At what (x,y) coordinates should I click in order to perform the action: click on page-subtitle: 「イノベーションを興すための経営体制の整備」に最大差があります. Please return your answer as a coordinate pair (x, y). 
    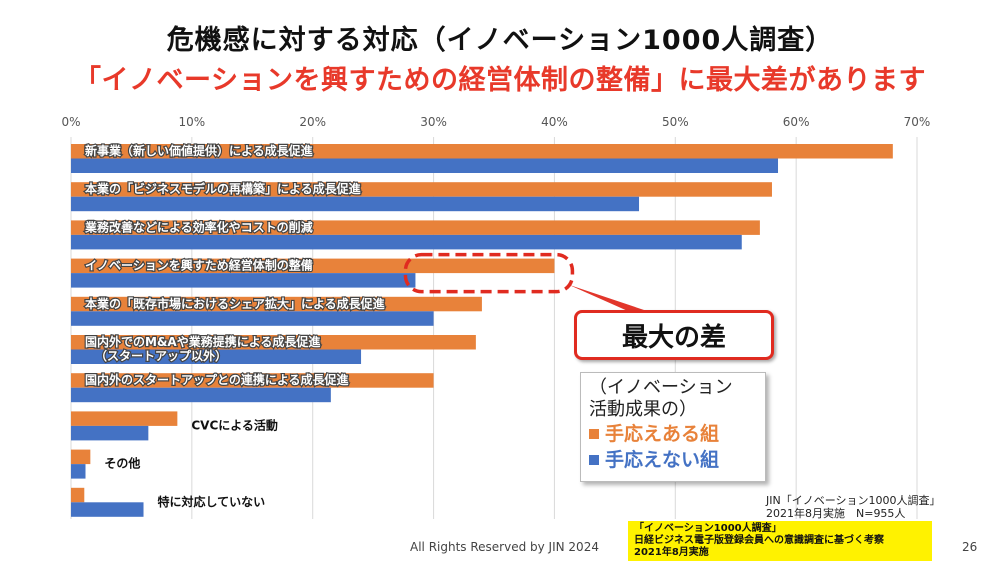
    Looking at the image, I should click on (500, 80).